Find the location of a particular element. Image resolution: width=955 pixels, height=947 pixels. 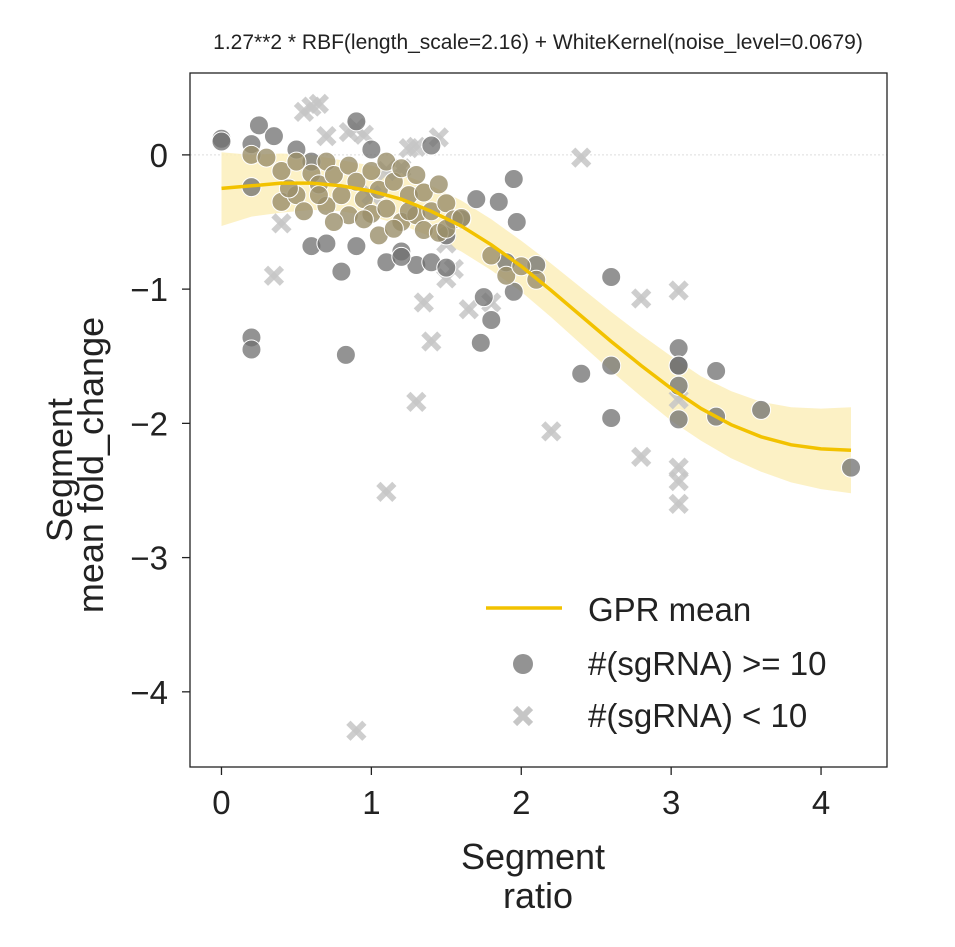

x-tick-label: 0 is located at coordinates (221, 802).